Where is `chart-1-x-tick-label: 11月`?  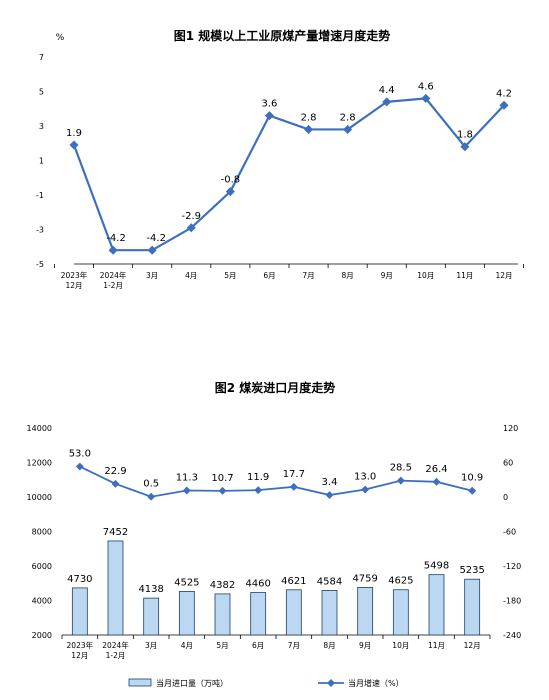 chart-1-x-tick-label: 11月 is located at coordinates (464, 275).